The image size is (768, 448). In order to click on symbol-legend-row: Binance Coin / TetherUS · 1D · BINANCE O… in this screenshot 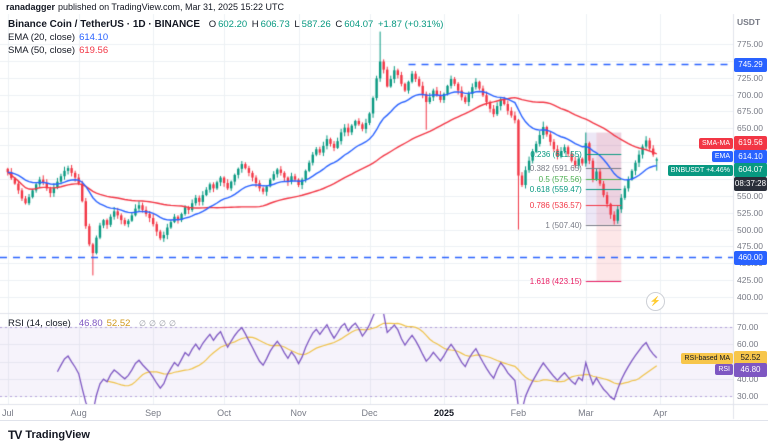, I will do `click(226, 24)`.